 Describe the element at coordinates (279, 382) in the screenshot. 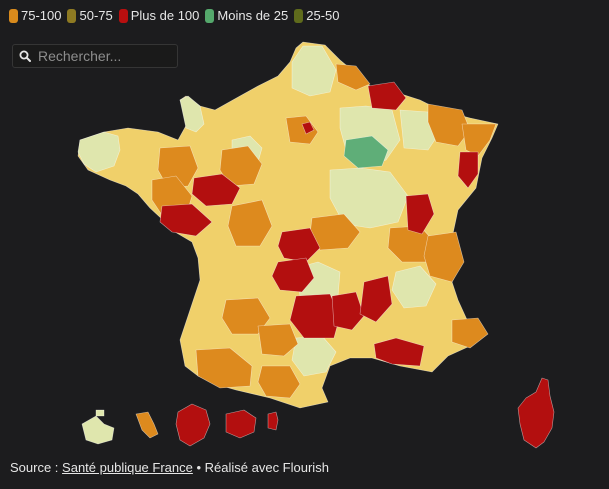

I see `region-pyrenees-orange` at that location.